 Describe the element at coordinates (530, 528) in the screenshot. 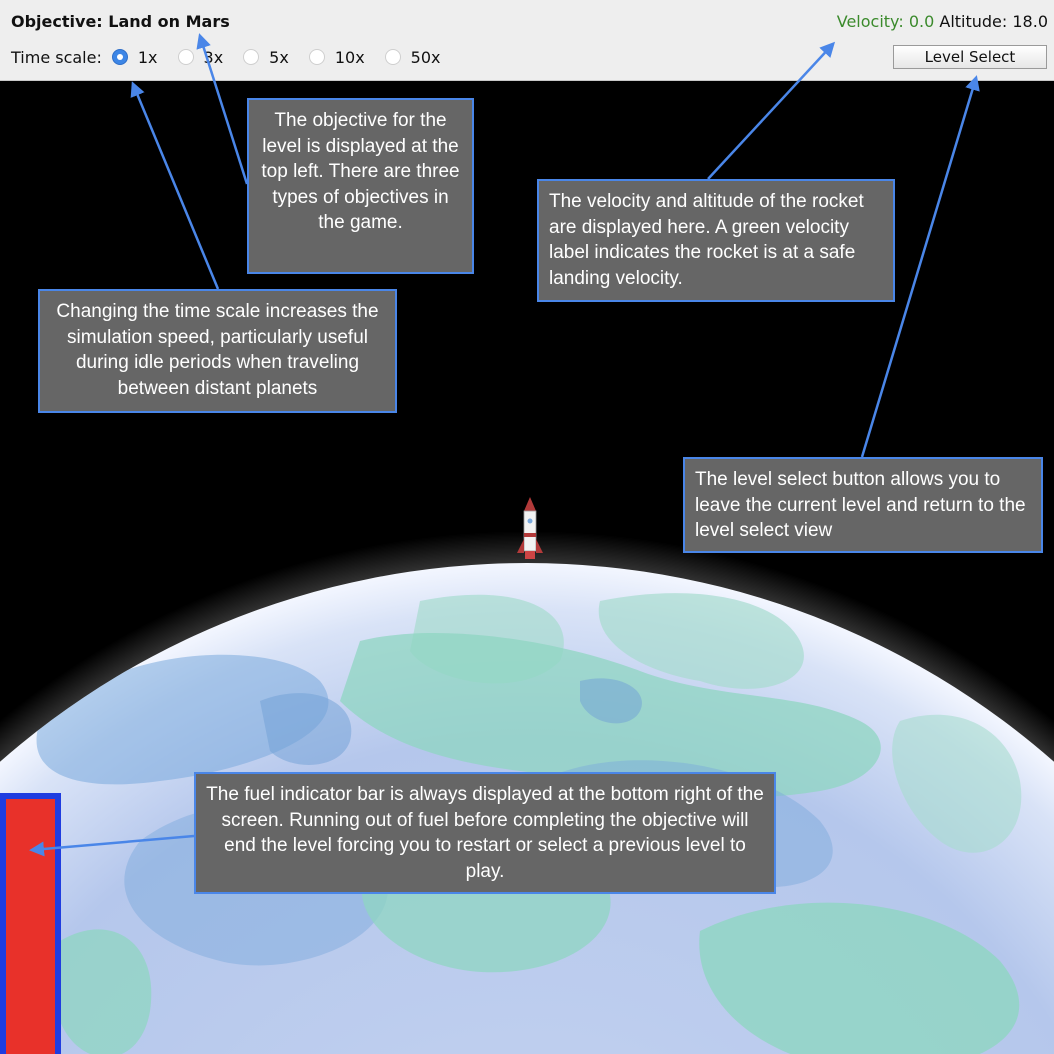

I see `rocket` at that location.